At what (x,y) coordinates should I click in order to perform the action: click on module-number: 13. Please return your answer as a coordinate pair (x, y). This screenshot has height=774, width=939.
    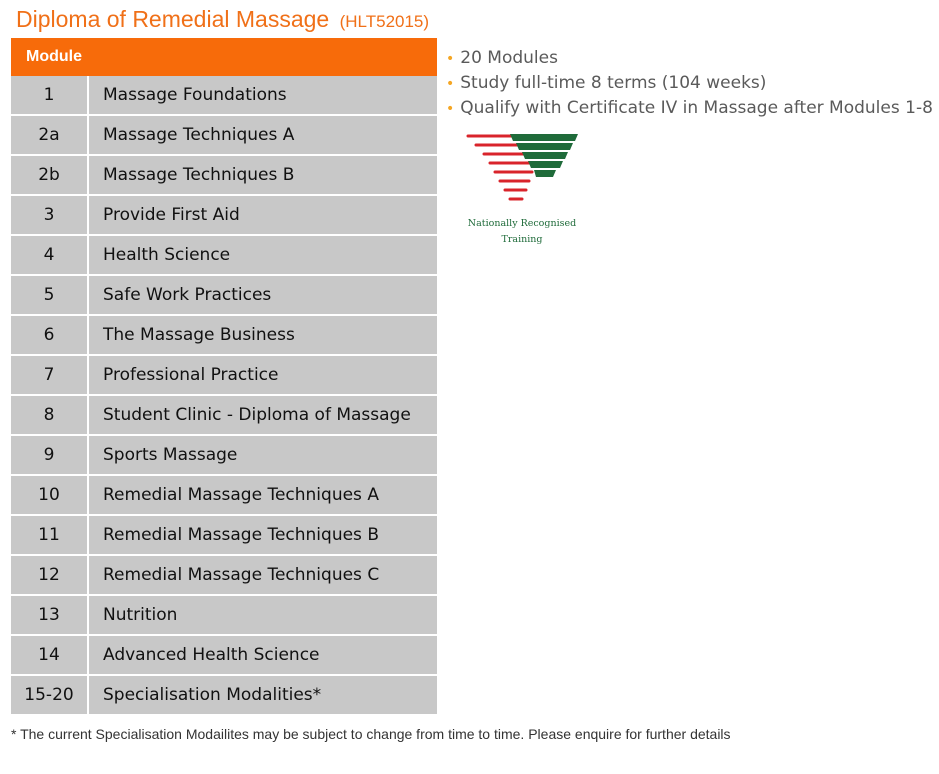
    Looking at the image, I should click on (50, 615).